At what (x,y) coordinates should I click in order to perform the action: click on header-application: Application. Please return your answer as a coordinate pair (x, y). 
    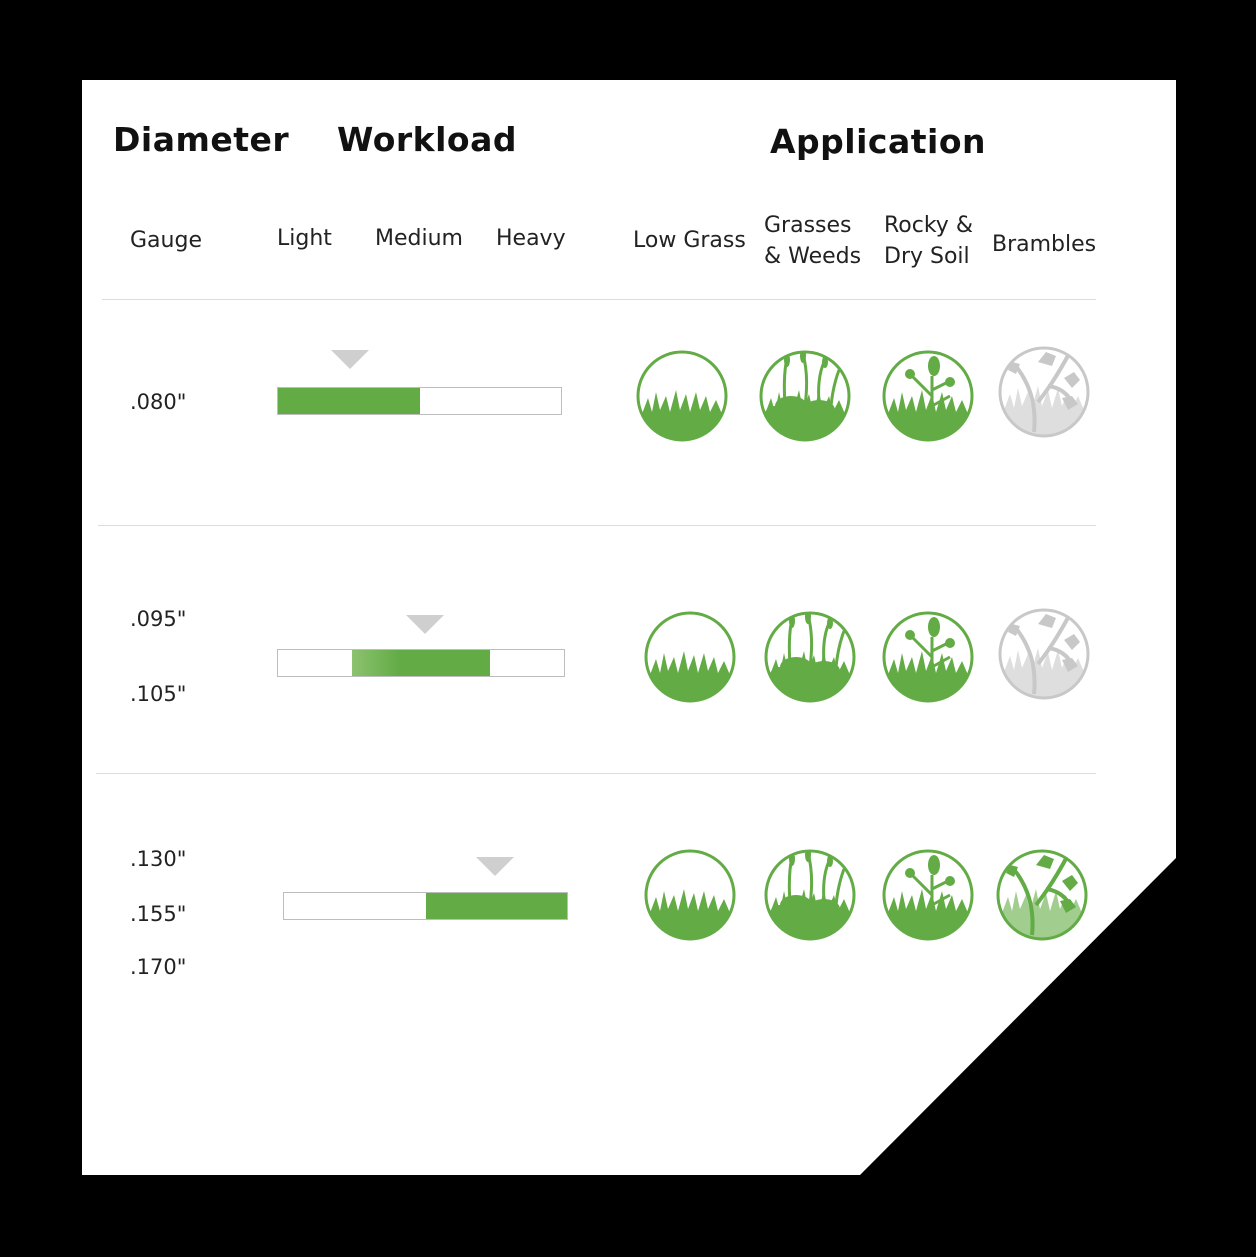
    Looking at the image, I should click on (878, 141).